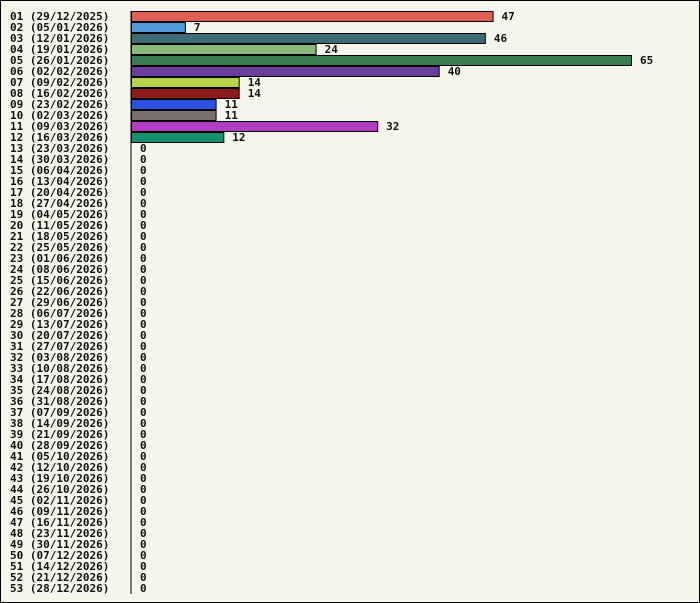  Describe the element at coordinates (59, 16) in the screenshot. I see `category-label: 01 (29/12/2025)` at that location.